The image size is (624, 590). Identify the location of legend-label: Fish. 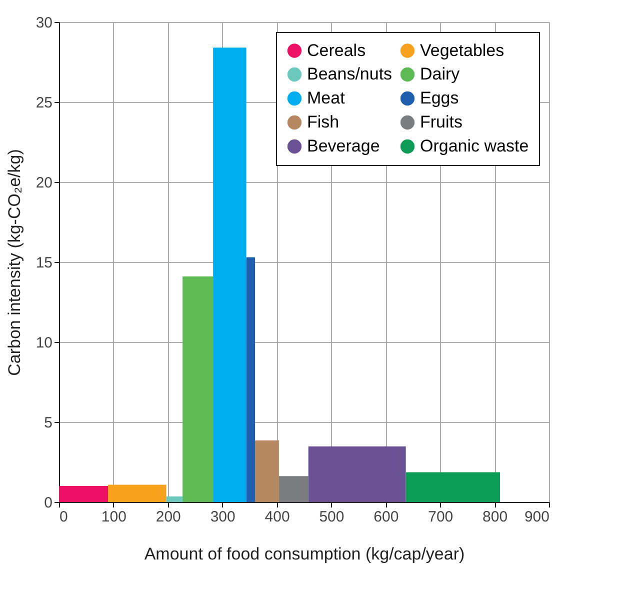
(323, 122).